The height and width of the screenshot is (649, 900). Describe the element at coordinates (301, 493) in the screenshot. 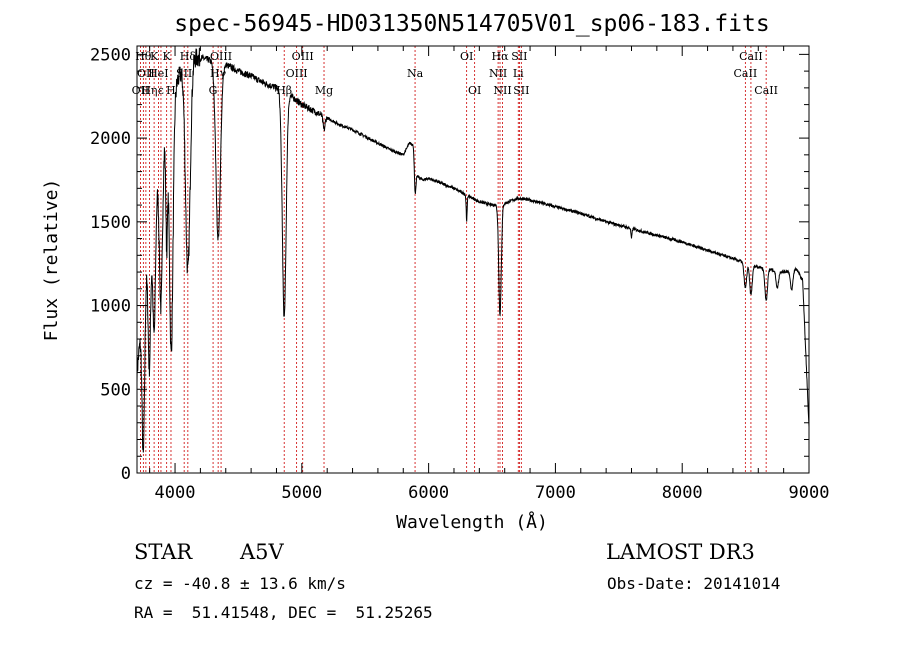

I see `x-tick-label: 5000` at that location.